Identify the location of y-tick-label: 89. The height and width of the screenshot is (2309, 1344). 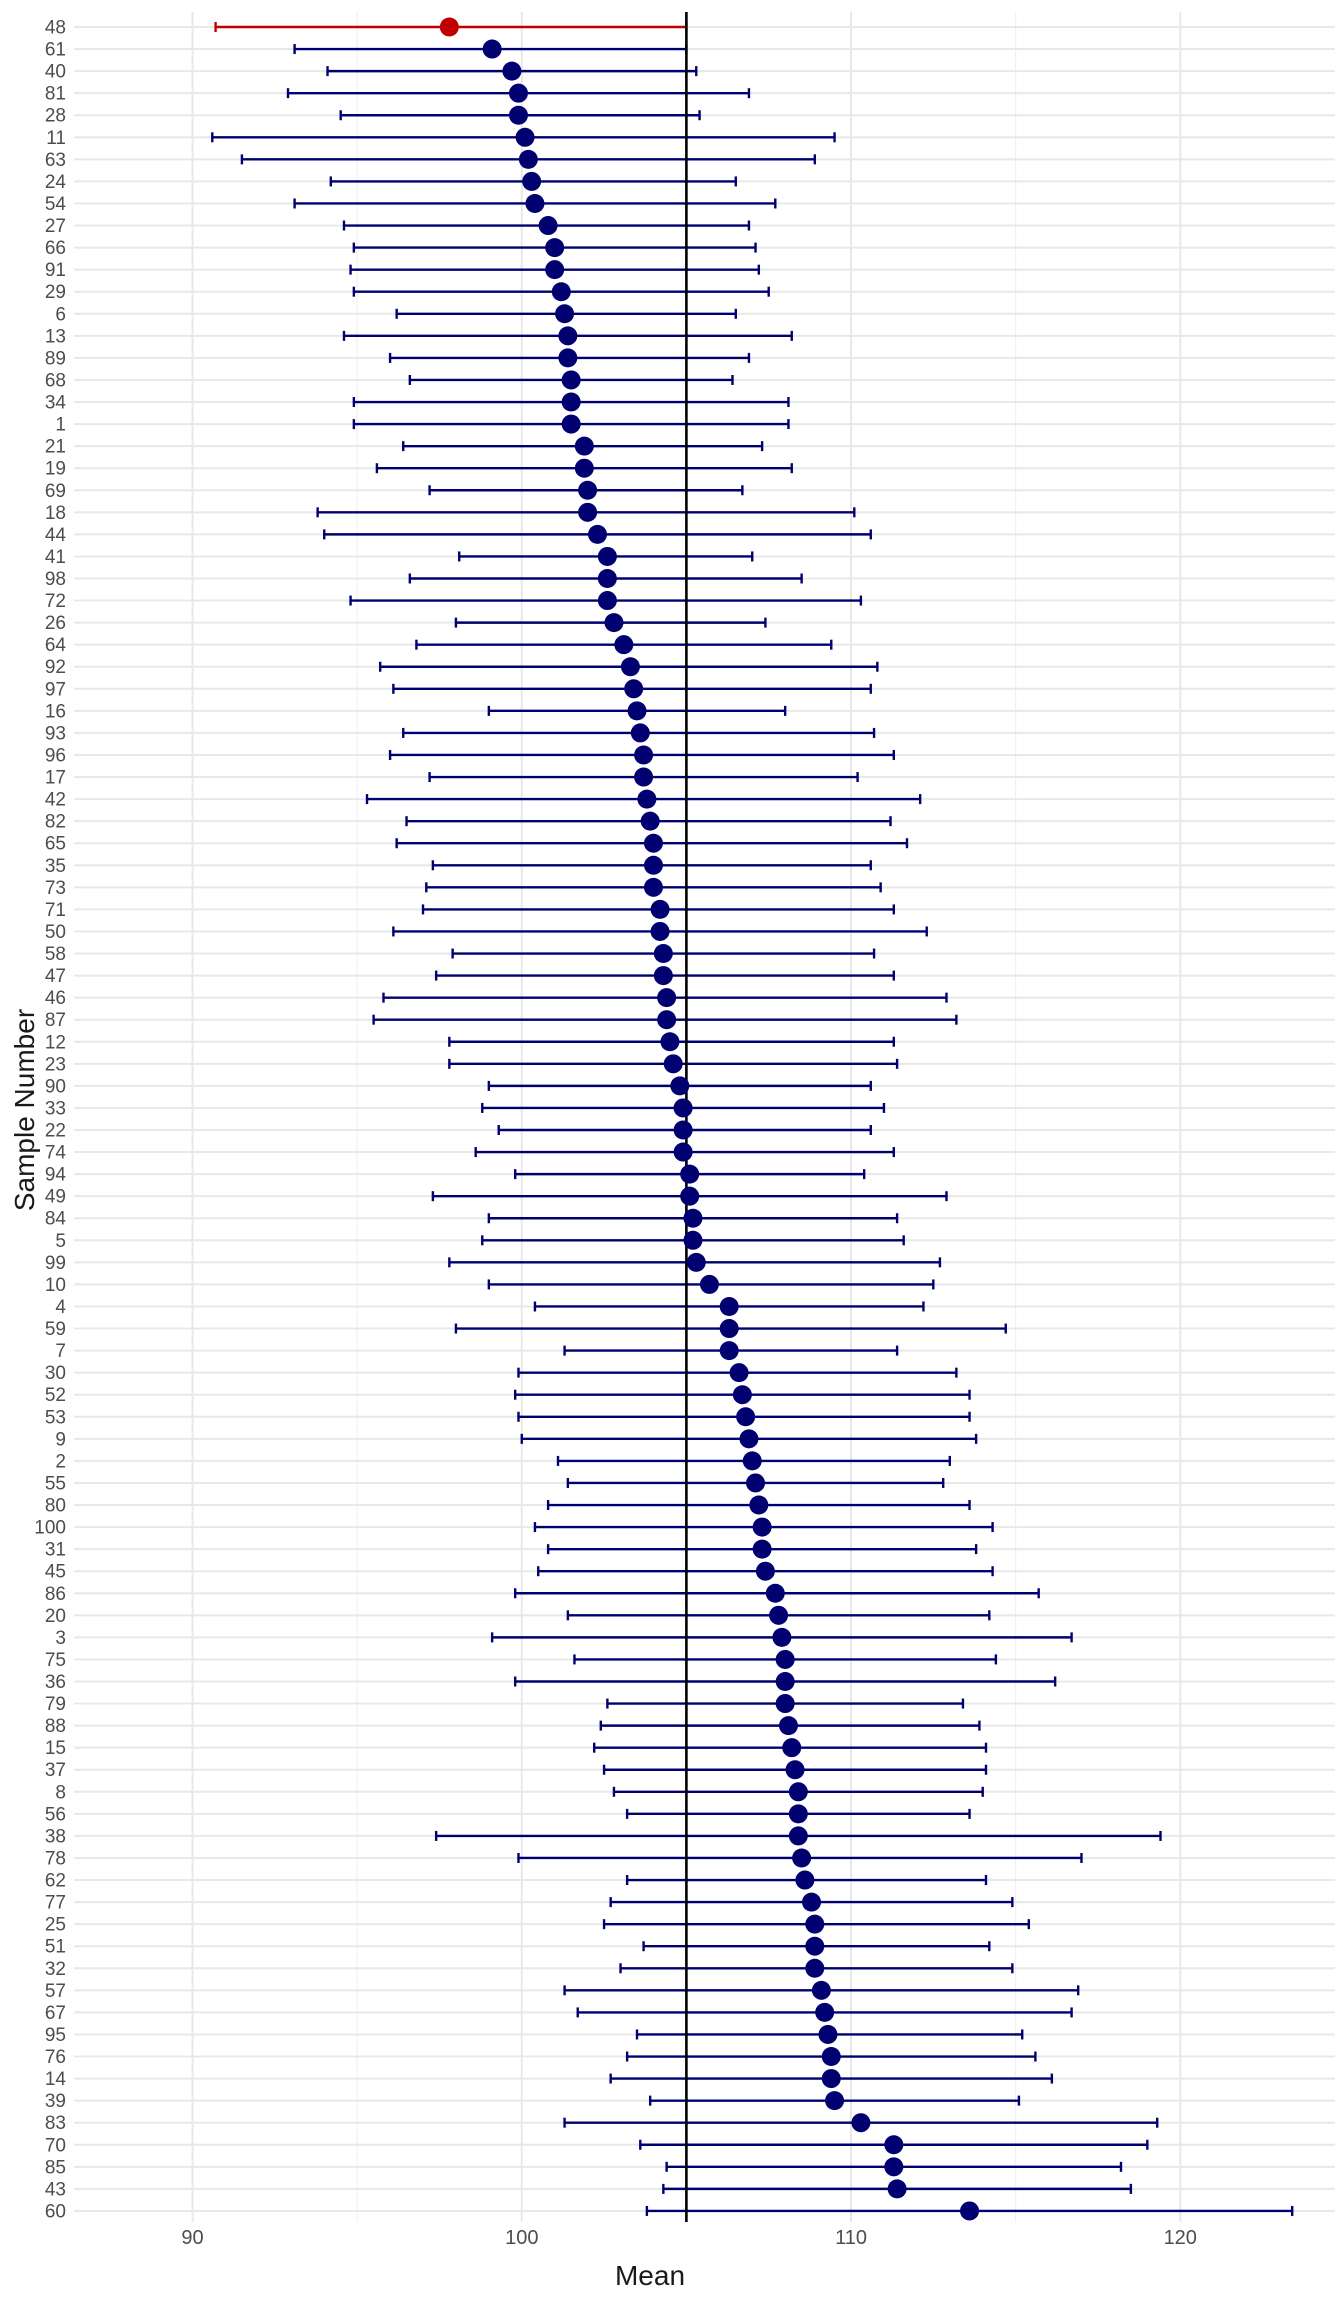
(55, 358).